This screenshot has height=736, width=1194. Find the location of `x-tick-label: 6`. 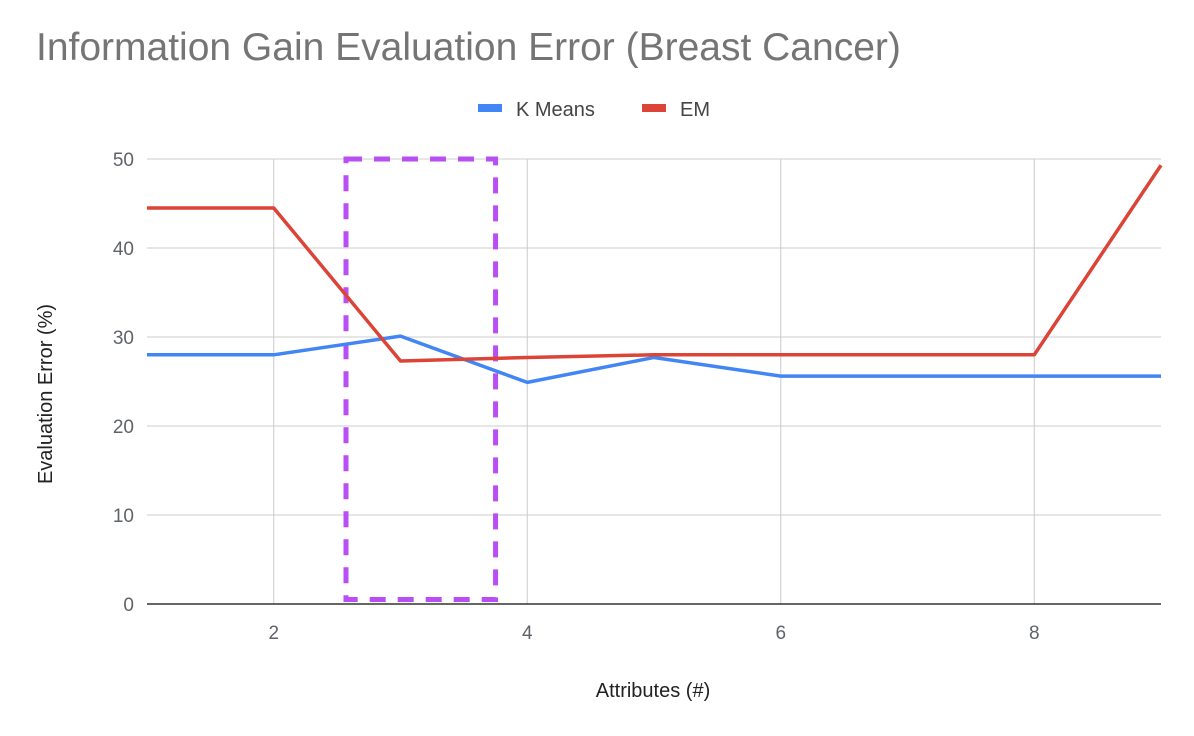

x-tick-label: 6 is located at coordinates (780, 633).